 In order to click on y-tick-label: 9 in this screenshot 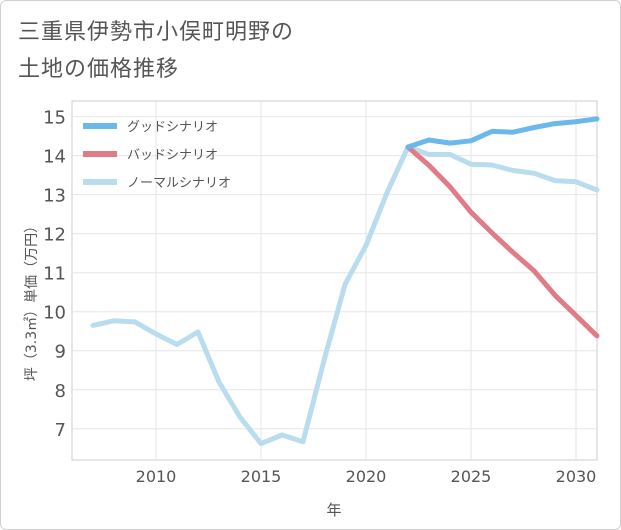, I will do `click(60, 352)`.